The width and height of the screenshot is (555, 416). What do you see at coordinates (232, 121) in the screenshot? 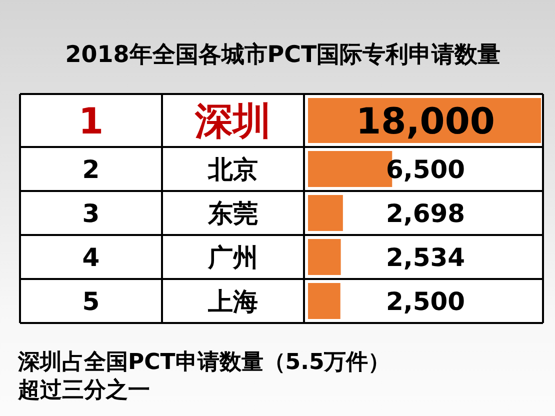
I see `y-tick-label: 深圳` at bounding box center [232, 121].